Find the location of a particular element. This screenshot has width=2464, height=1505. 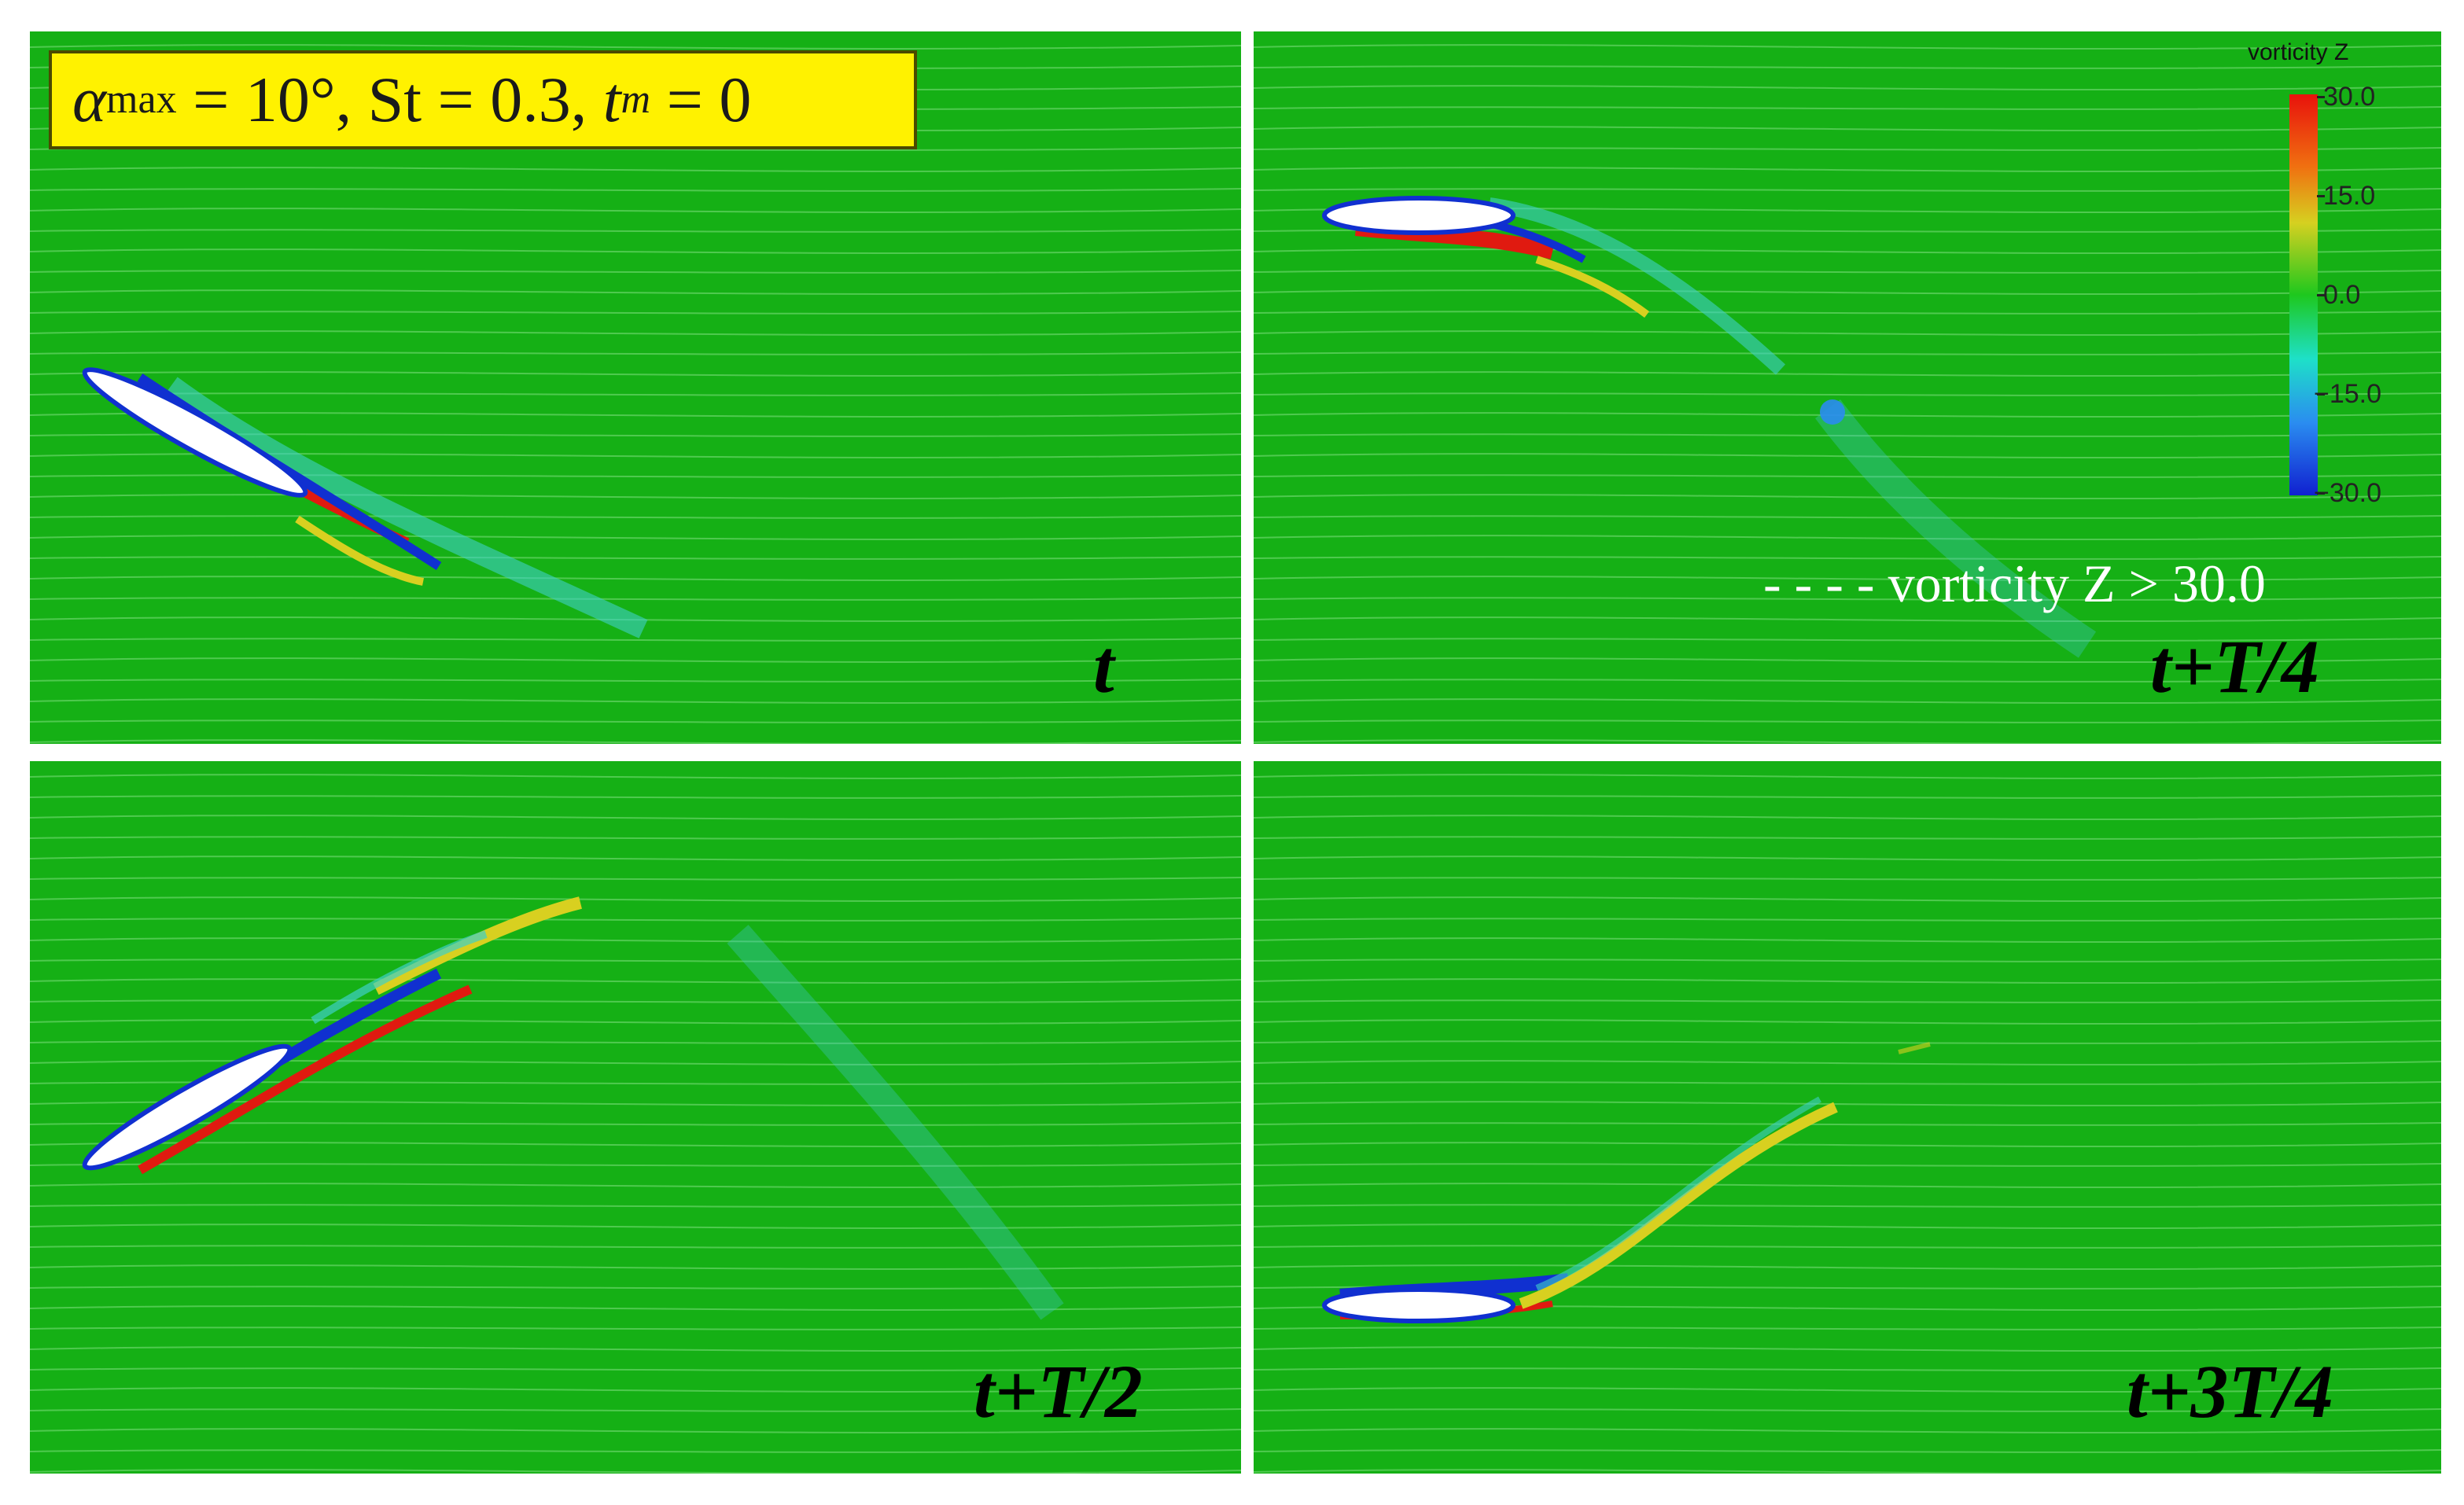

time-label-t-plus-three-quarter: t+3T/4 is located at coordinates (2230, 1391).